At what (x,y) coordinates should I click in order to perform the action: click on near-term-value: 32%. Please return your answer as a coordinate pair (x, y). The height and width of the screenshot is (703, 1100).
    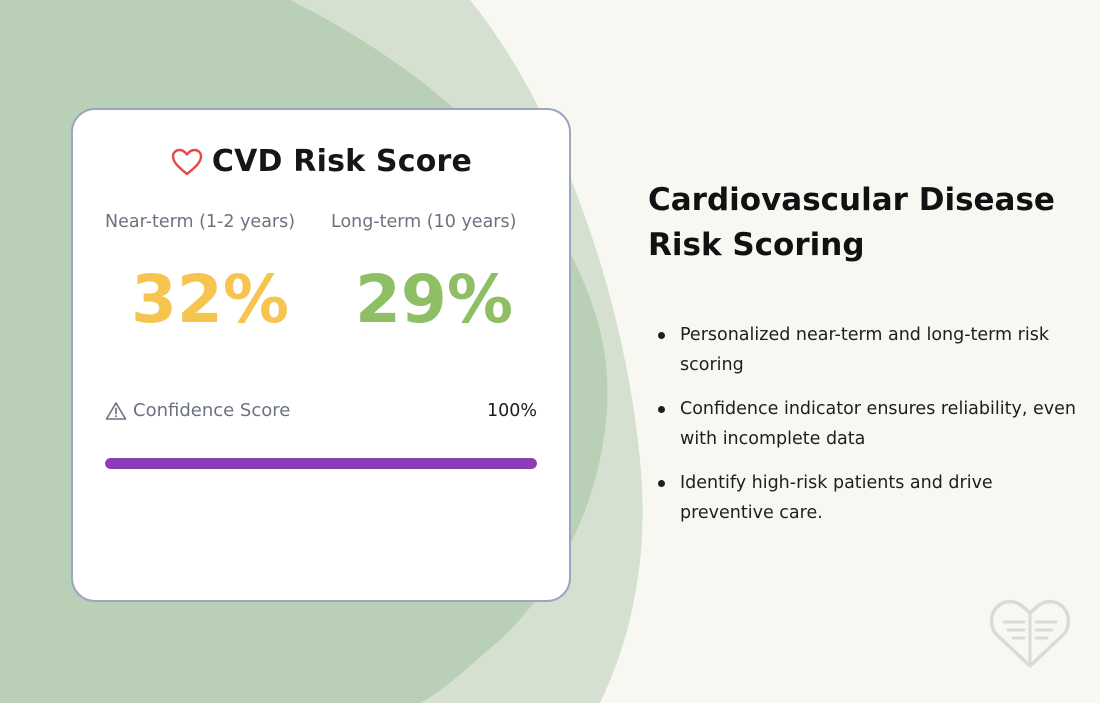
    Looking at the image, I should click on (210, 299).